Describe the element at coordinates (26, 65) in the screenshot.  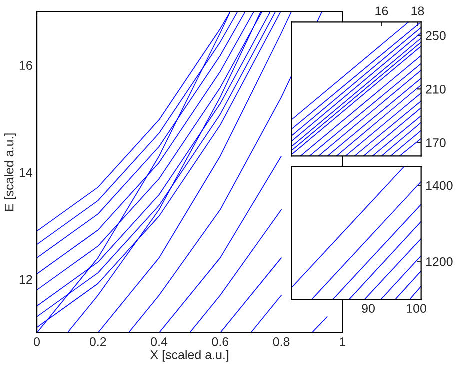
I see `y-tick-label: 16` at that location.